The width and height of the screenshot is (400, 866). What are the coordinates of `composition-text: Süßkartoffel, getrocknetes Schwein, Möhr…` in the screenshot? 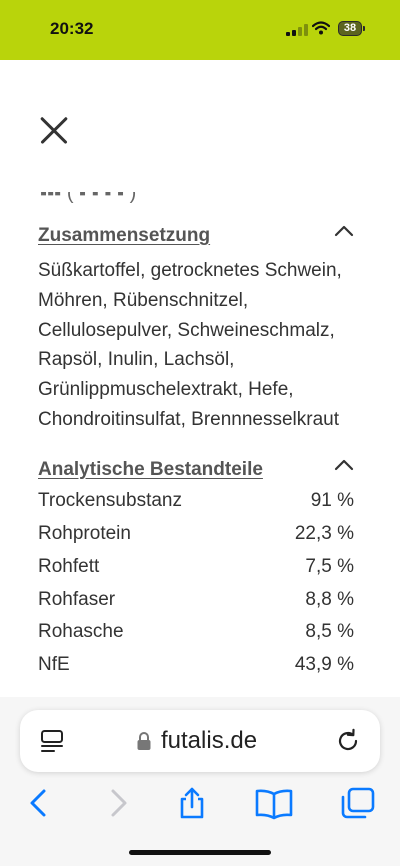 It's located at (190, 345).